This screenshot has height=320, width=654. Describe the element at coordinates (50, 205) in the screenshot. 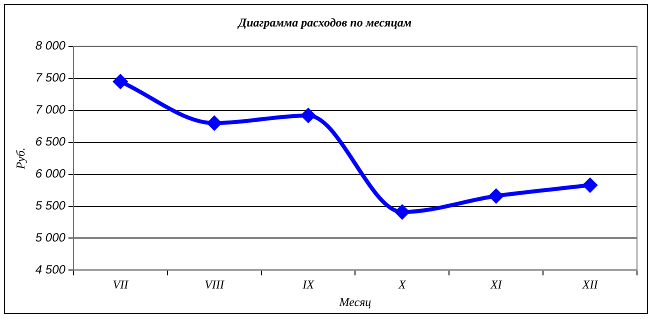

I see `y-tick-label: 5 500` at that location.